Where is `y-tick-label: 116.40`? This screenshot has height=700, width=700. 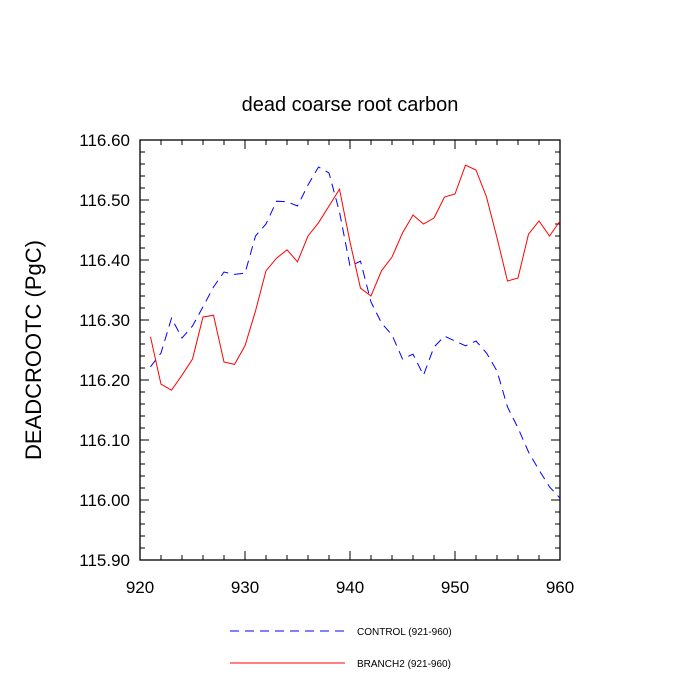 y-tick-label: 116.40 is located at coordinates (104, 260).